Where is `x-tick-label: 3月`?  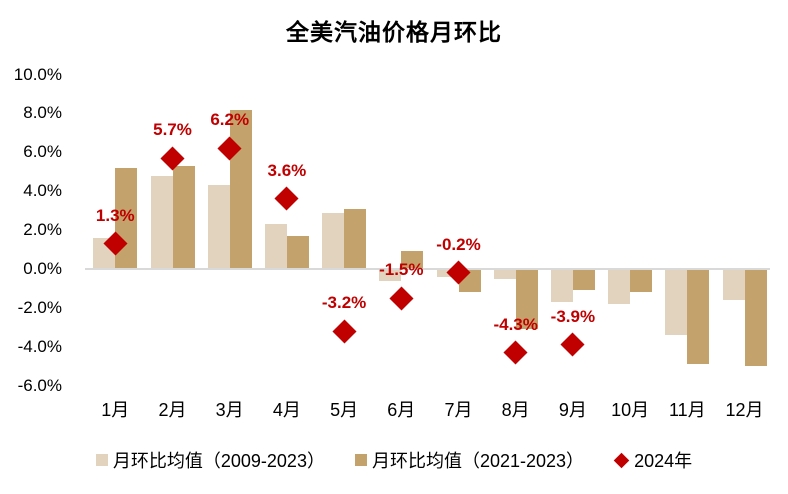
x-tick-label: 3月 is located at coordinates (229, 410).